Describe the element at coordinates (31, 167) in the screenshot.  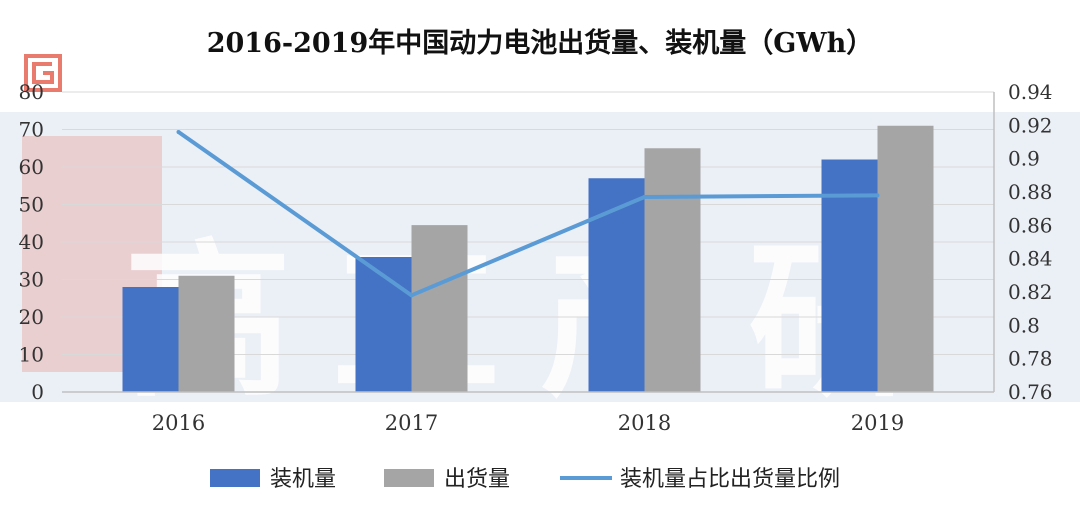
I see `y-left-tick-label: 60` at that location.